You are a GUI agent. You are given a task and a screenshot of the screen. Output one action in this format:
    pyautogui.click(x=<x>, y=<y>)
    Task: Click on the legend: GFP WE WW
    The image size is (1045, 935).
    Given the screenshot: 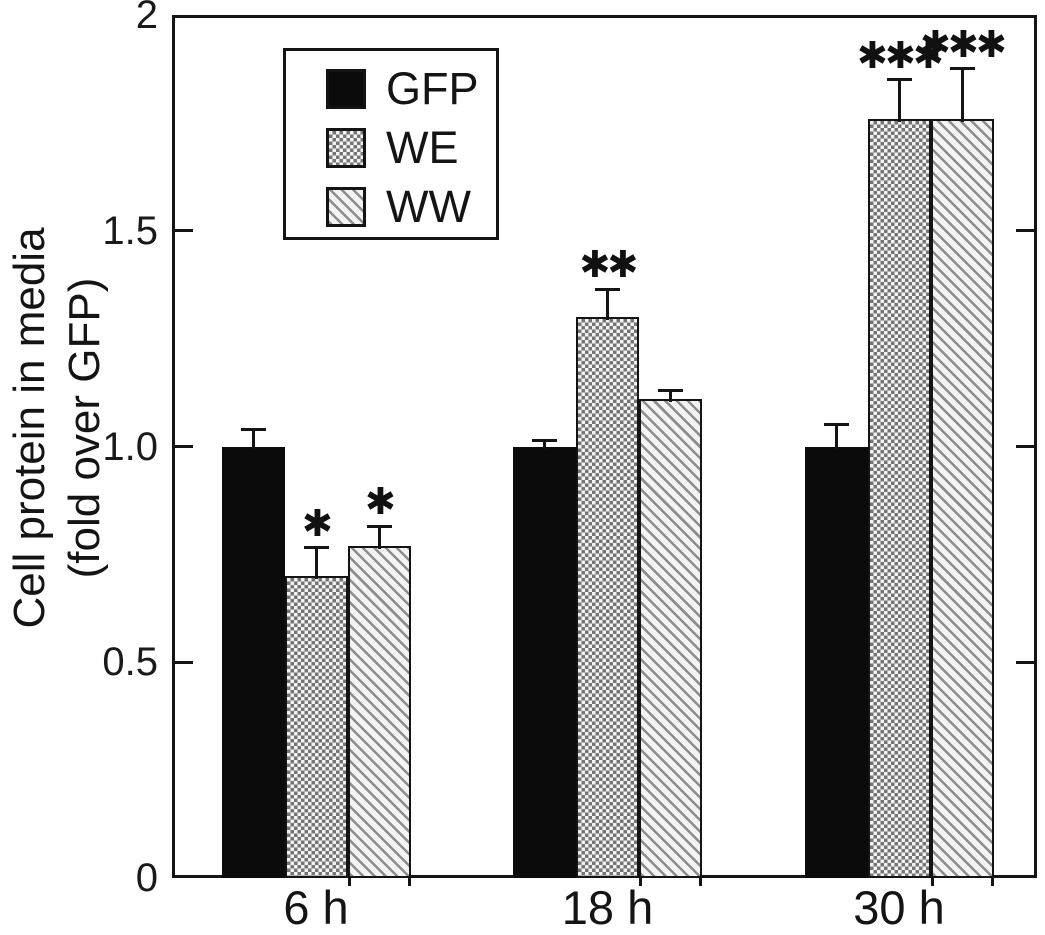 What is the action you would take?
    pyautogui.click(x=391, y=144)
    